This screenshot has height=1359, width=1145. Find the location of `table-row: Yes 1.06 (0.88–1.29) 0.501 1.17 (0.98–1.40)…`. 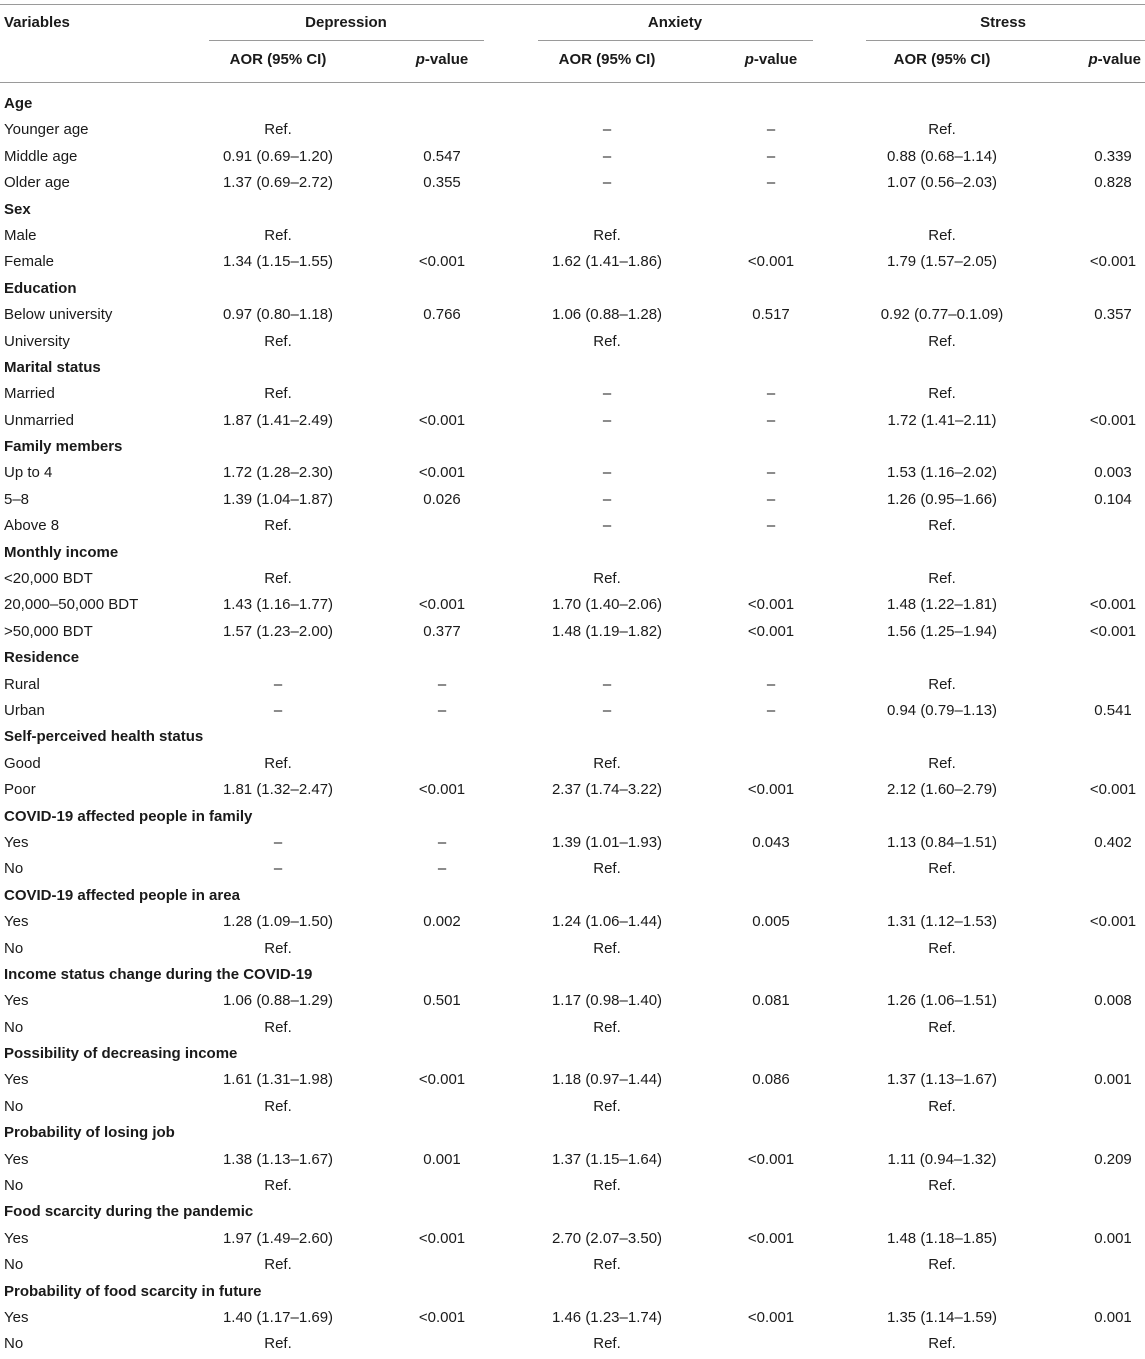

table-row: Yes 1.06 (0.88–1.29) 0.501 1.17 (0.98–1.40)… is located at coordinates (572, 1002).